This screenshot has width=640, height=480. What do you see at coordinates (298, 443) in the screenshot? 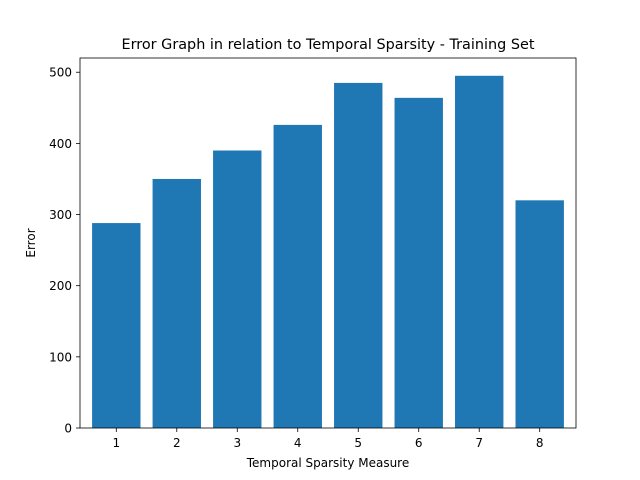
I see `x-tick-label-4: 4` at bounding box center [298, 443].